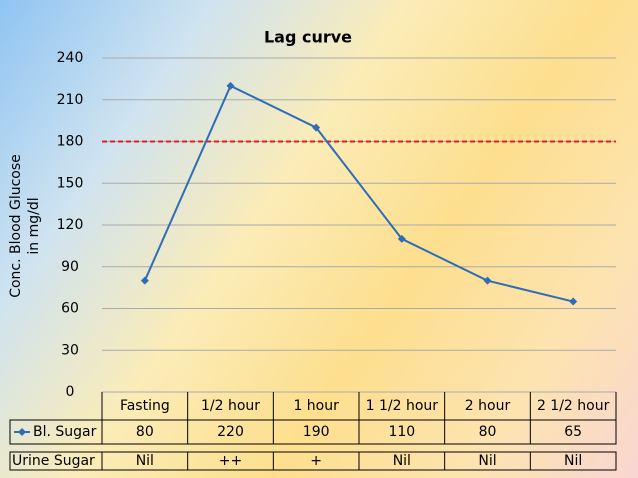 The image size is (638, 478). What do you see at coordinates (70, 392) in the screenshot?
I see `y-tick-label: 0` at bounding box center [70, 392].